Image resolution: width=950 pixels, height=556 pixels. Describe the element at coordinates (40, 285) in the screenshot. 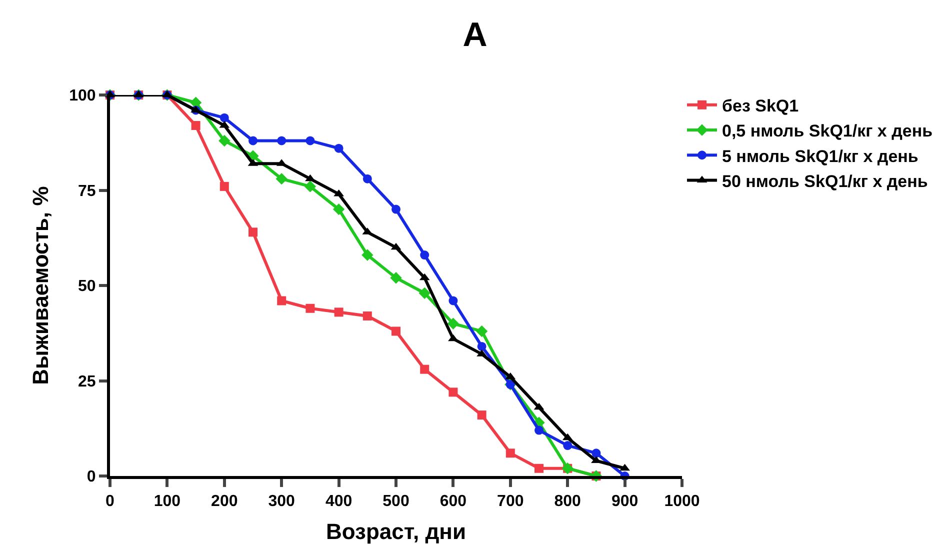

I see `y-axis-title: Выживаемость, %` at that location.